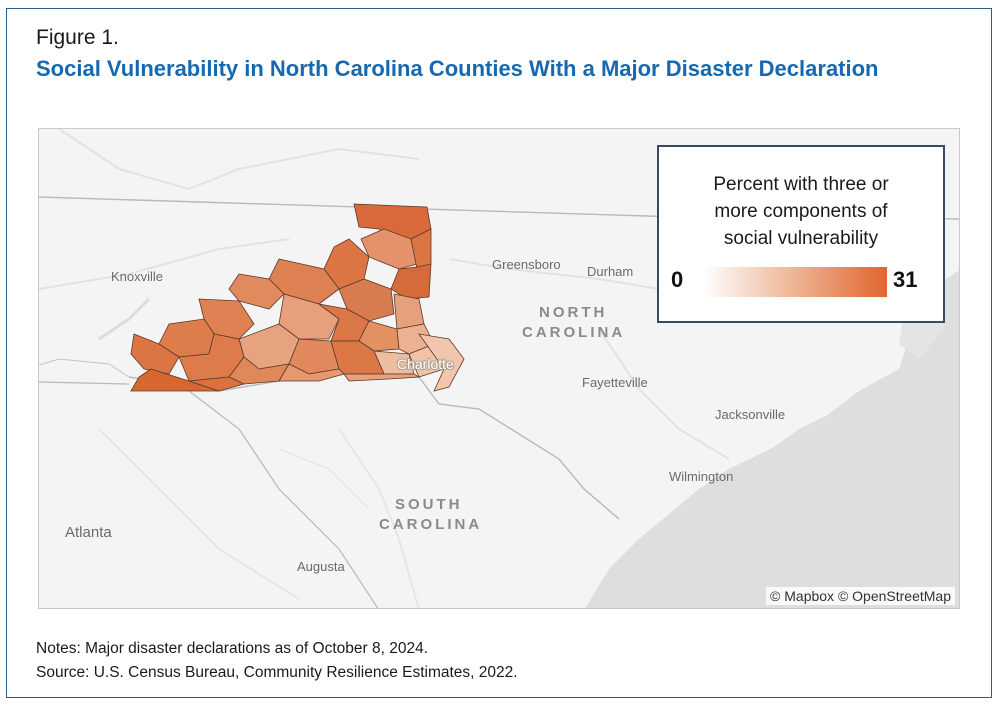 This screenshot has width=1000, height=705. What do you see at coordinates (430, 524) in the screenshot?
I see `state-label-sc-line2: CAROLINA` at bounding box center [430, 524].